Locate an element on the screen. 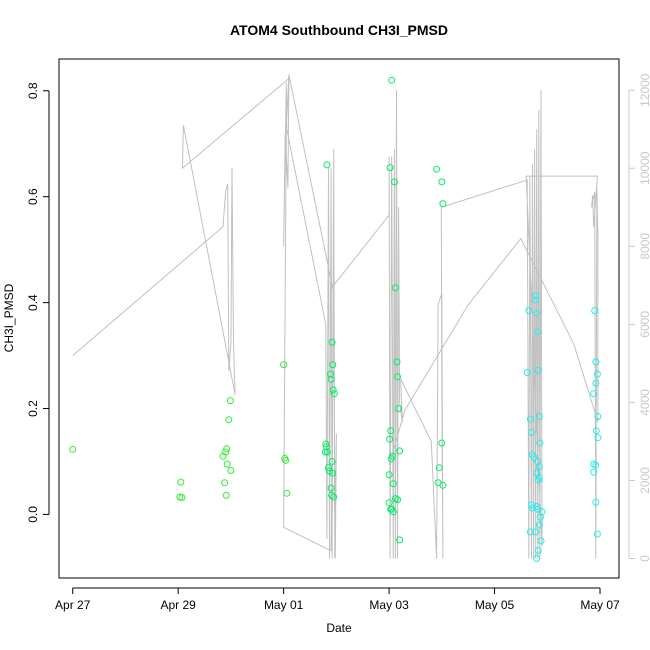 Image resolution: width=650 pixels, height=650 pixels. y-tick-label: 0.2 is located at coordinates (33, 408).